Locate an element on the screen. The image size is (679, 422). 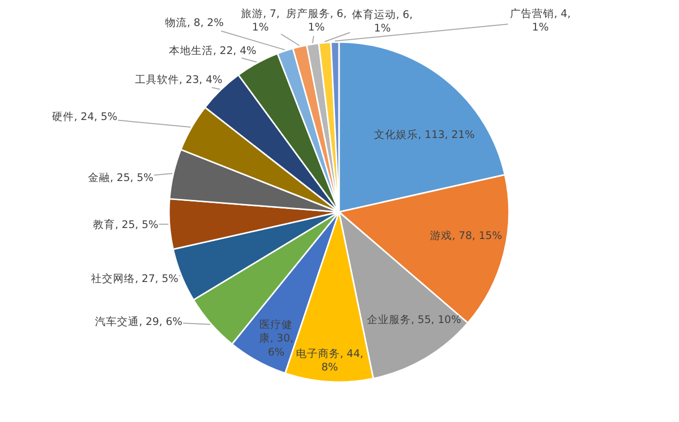
slice-label: 体育运动, 6, 1% is located at coordinates (382, 21).